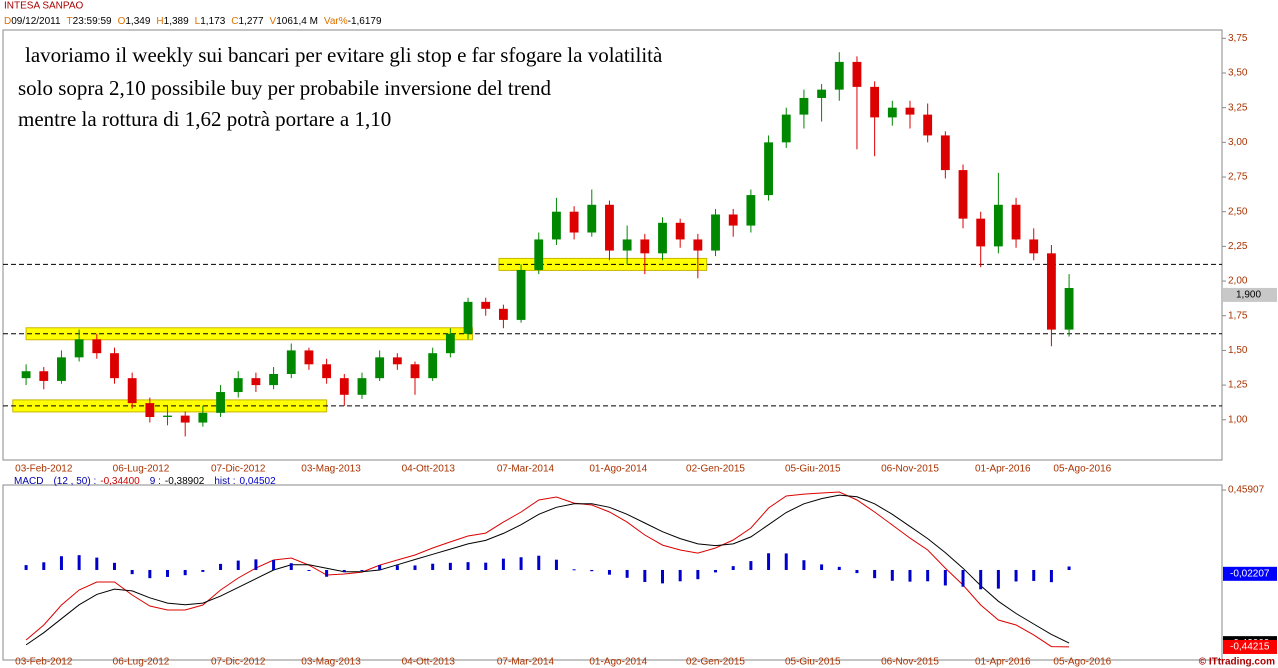 The width and height of the screenshot is (1278, 668). What do you see at coordinates (28, 481) in the screenshot?
I see `macd-title: MACD` at bounding box center [28, 481].